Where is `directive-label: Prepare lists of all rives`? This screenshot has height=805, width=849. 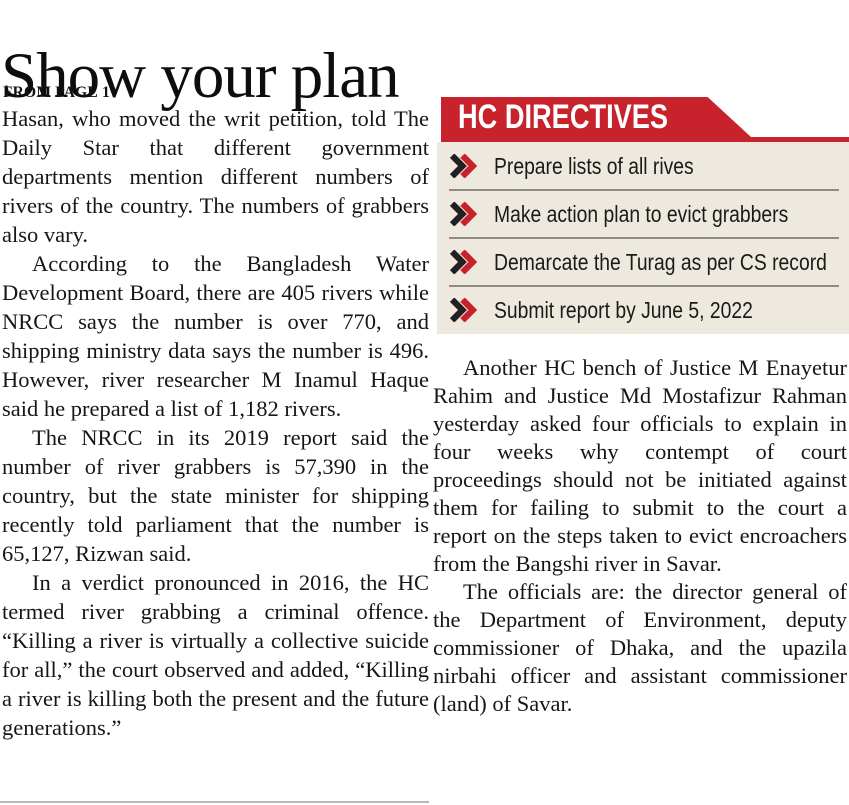 directive-label: Prepare lists of all rives is located at coordinates (594, 165).